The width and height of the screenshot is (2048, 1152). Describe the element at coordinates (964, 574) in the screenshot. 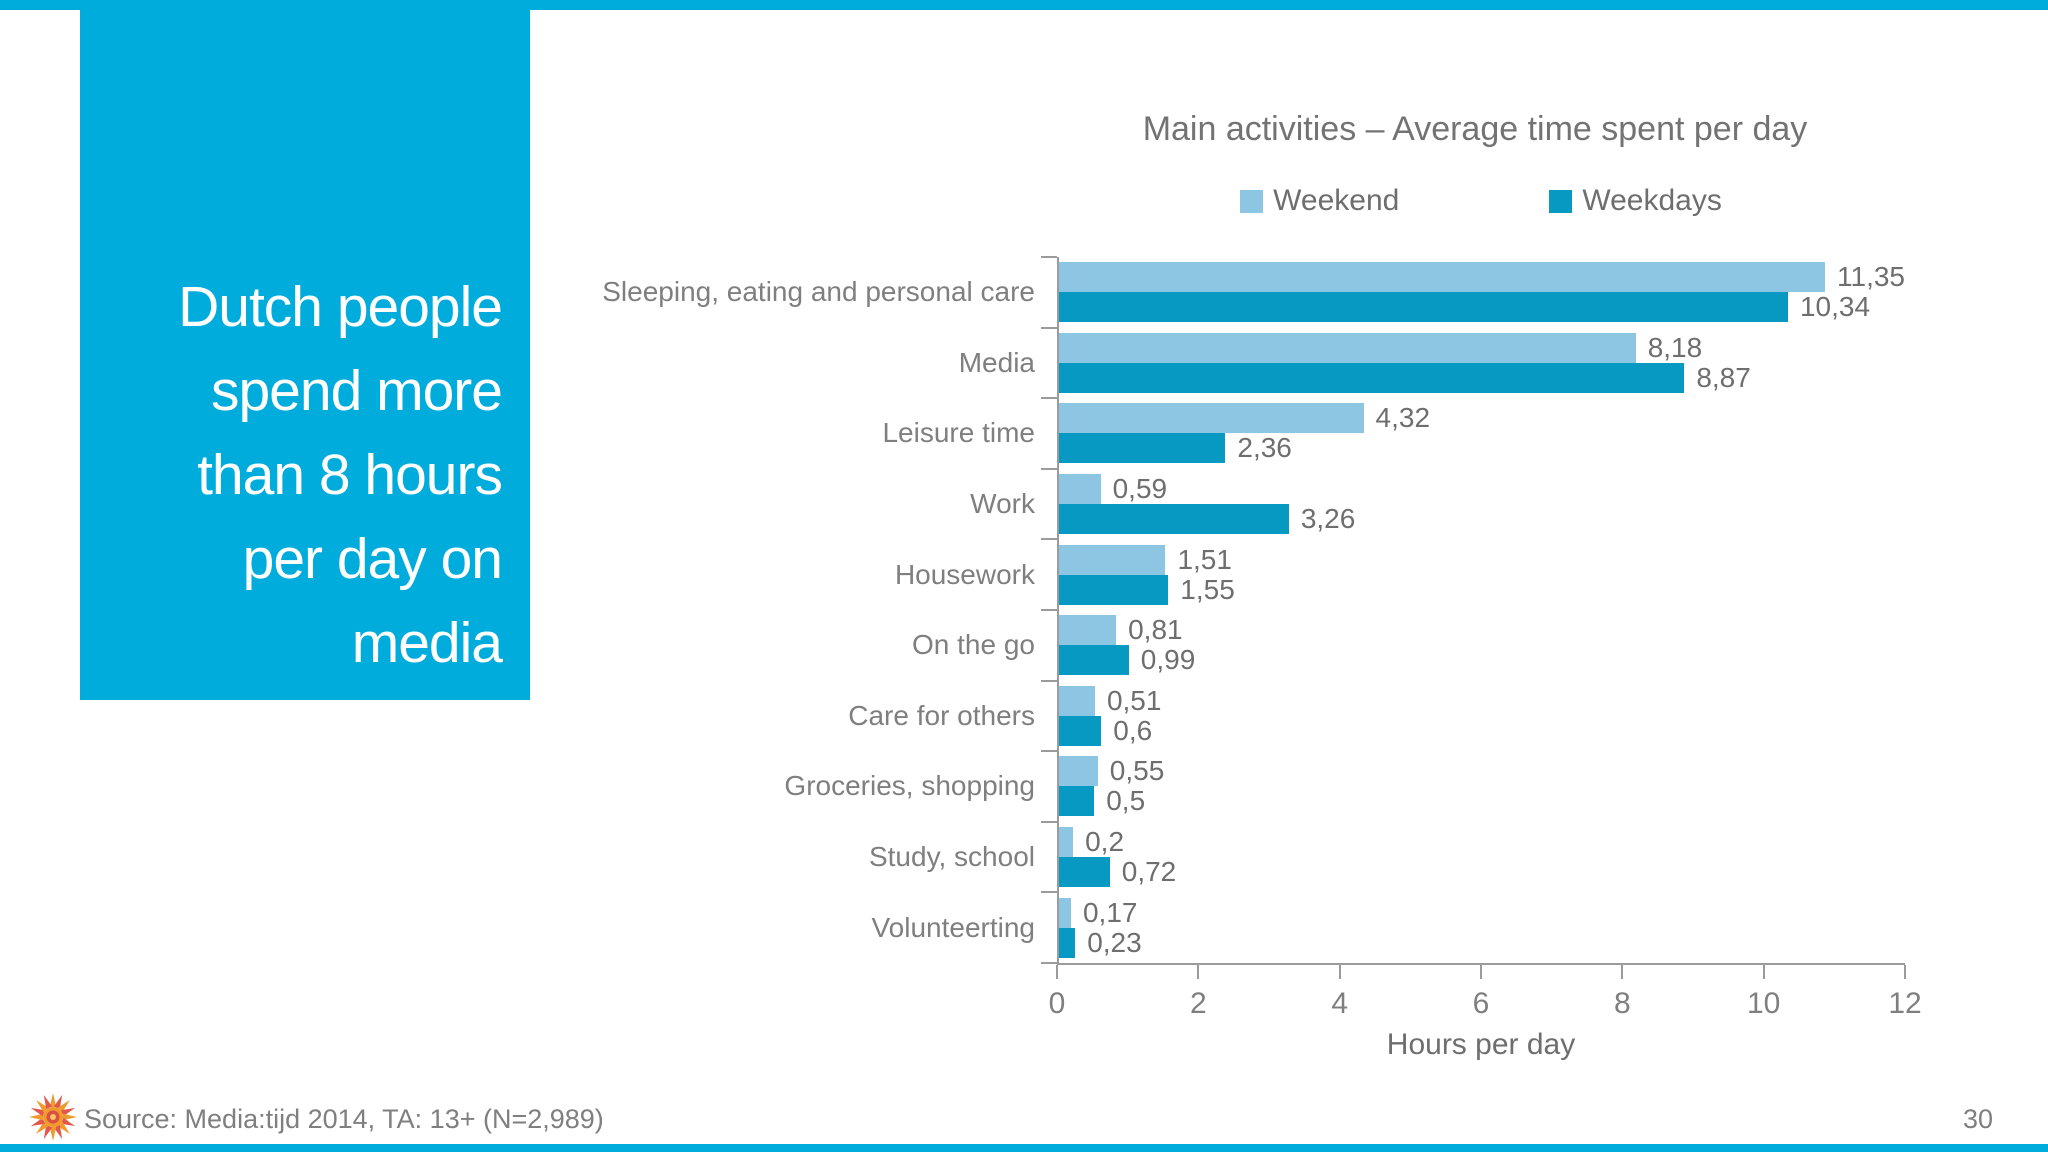

I see `category-label: Housework` at that location.